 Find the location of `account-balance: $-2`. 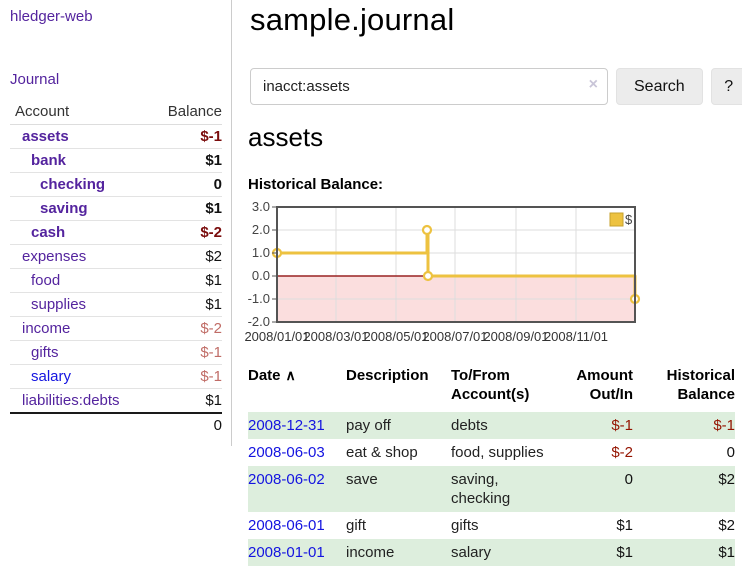

account-balance: $-2 is located at coordinates (184, 328).